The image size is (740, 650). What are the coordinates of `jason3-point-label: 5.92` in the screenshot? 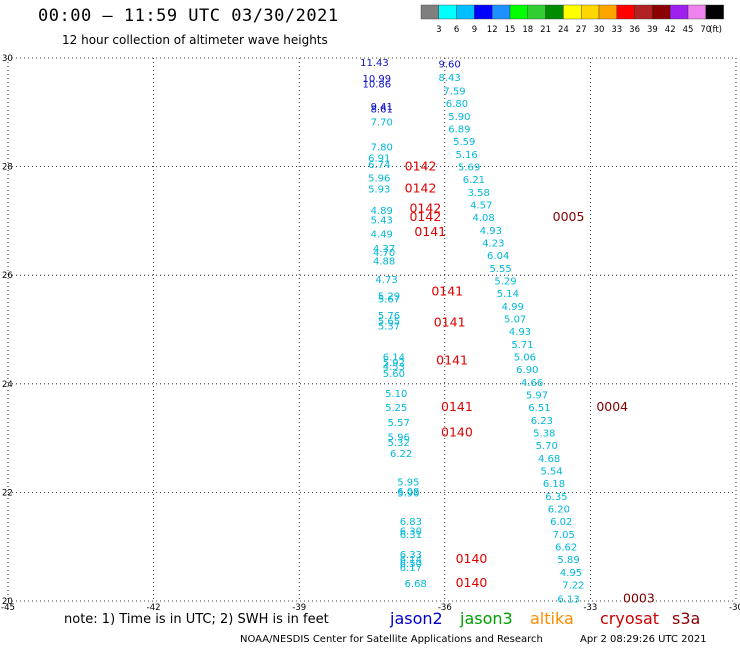 It's located at (394, 363).